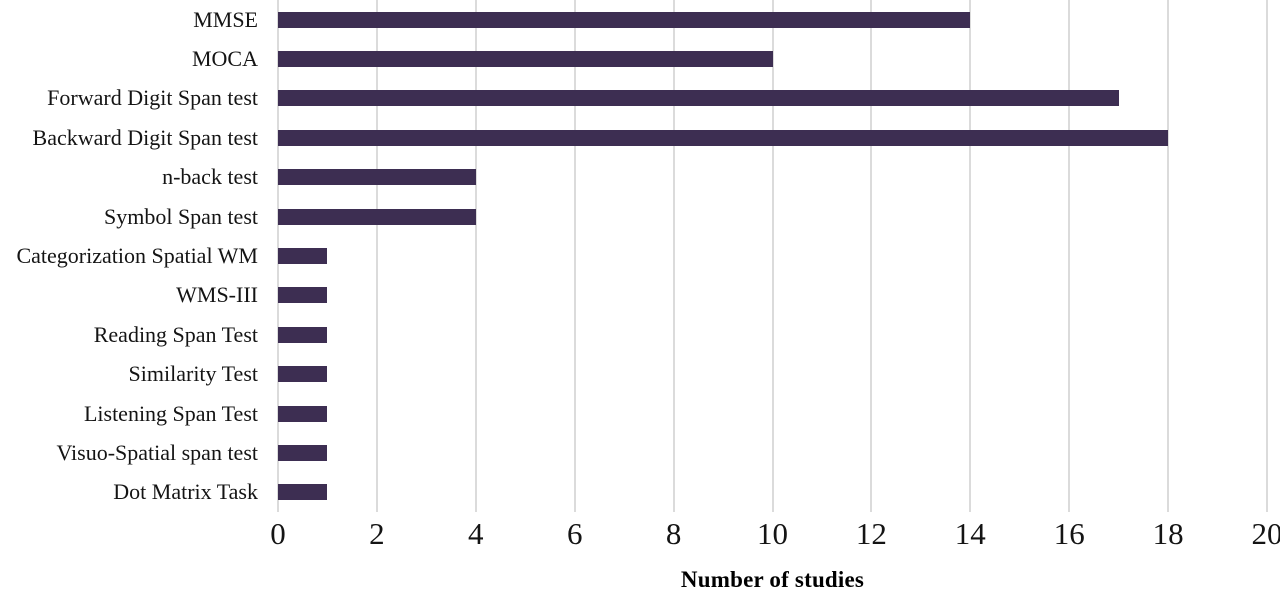  I want to click on category-label: MOCA, so click(224, 59).